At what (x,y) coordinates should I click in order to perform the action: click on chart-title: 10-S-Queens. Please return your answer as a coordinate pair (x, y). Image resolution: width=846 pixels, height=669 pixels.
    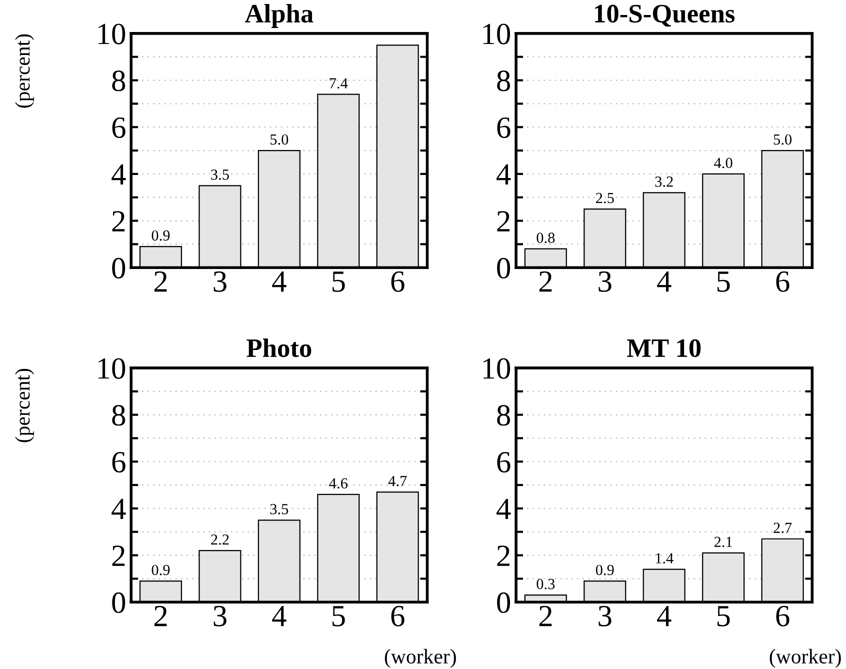
    Looking at the image, I should click on (665, 15).